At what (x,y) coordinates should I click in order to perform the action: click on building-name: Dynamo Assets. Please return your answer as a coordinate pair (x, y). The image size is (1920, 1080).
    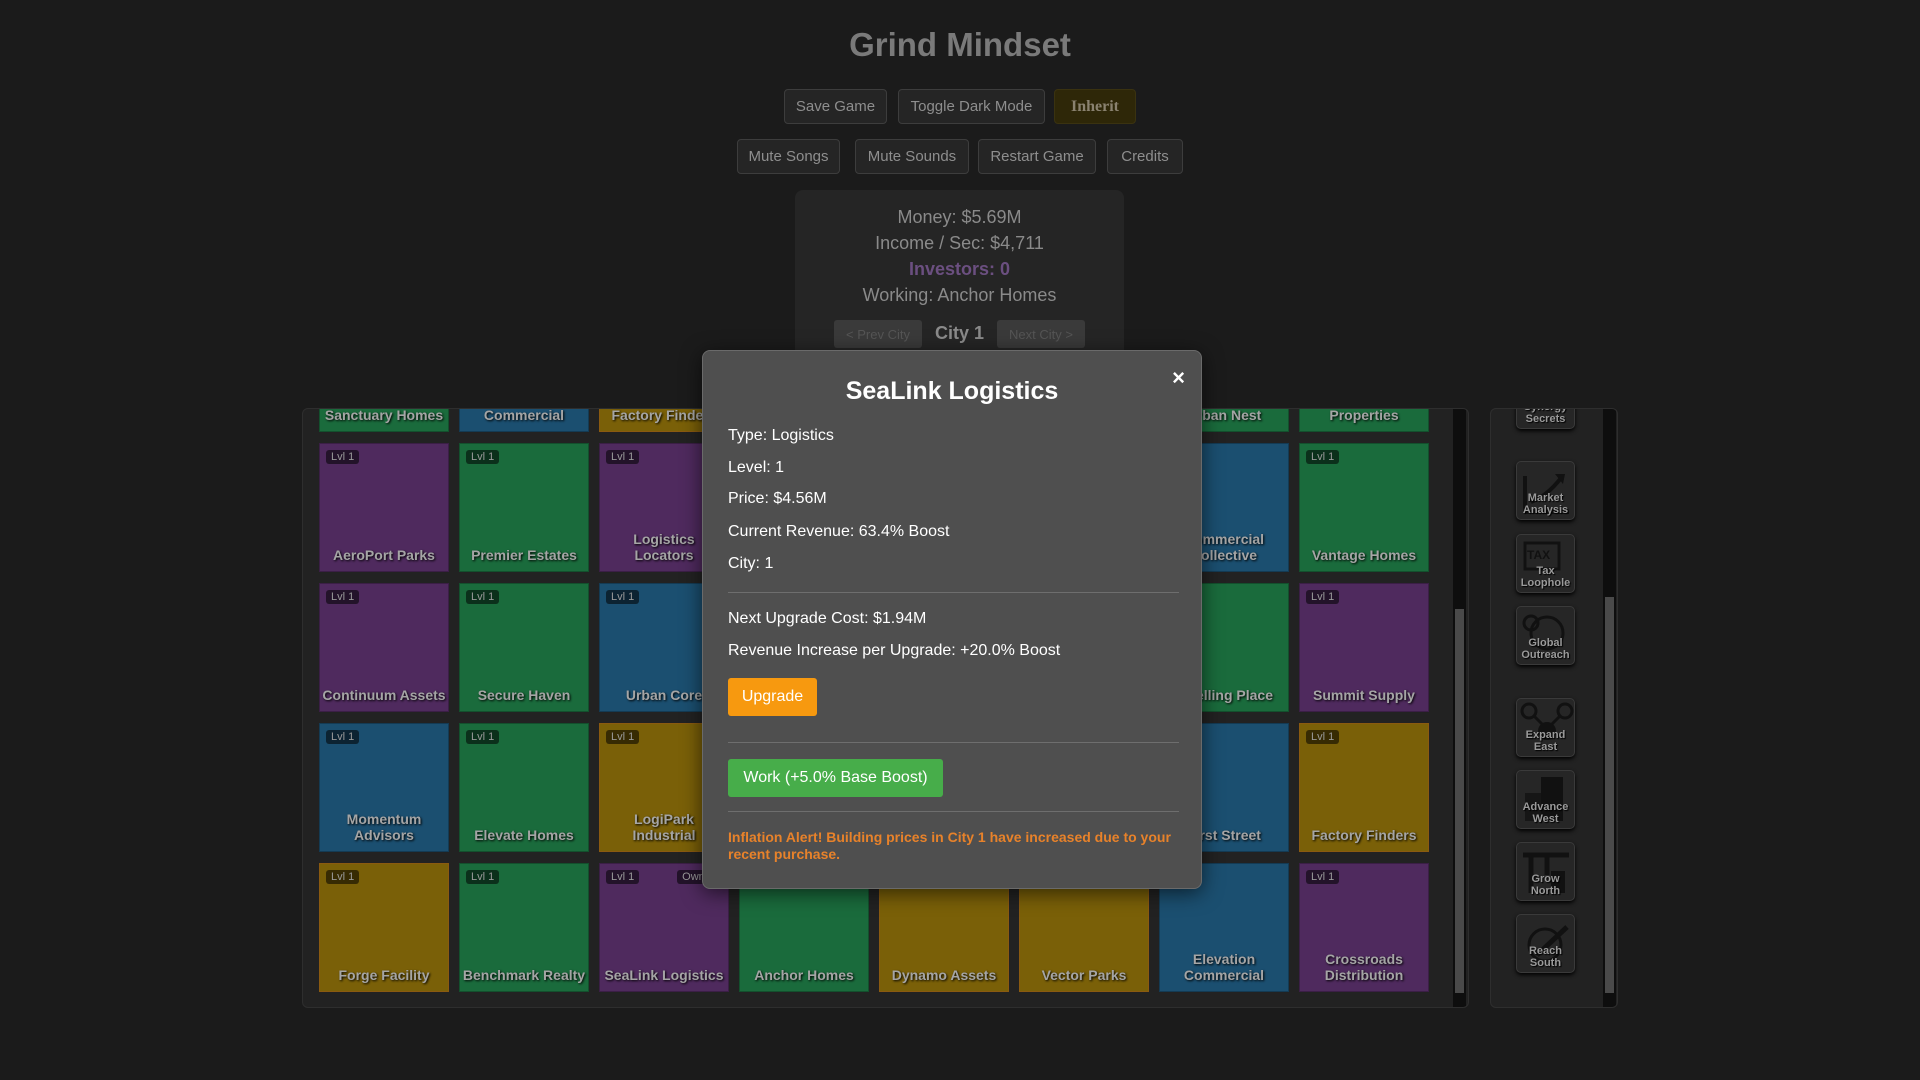
    Looking at the image, I should click on (944, 975).